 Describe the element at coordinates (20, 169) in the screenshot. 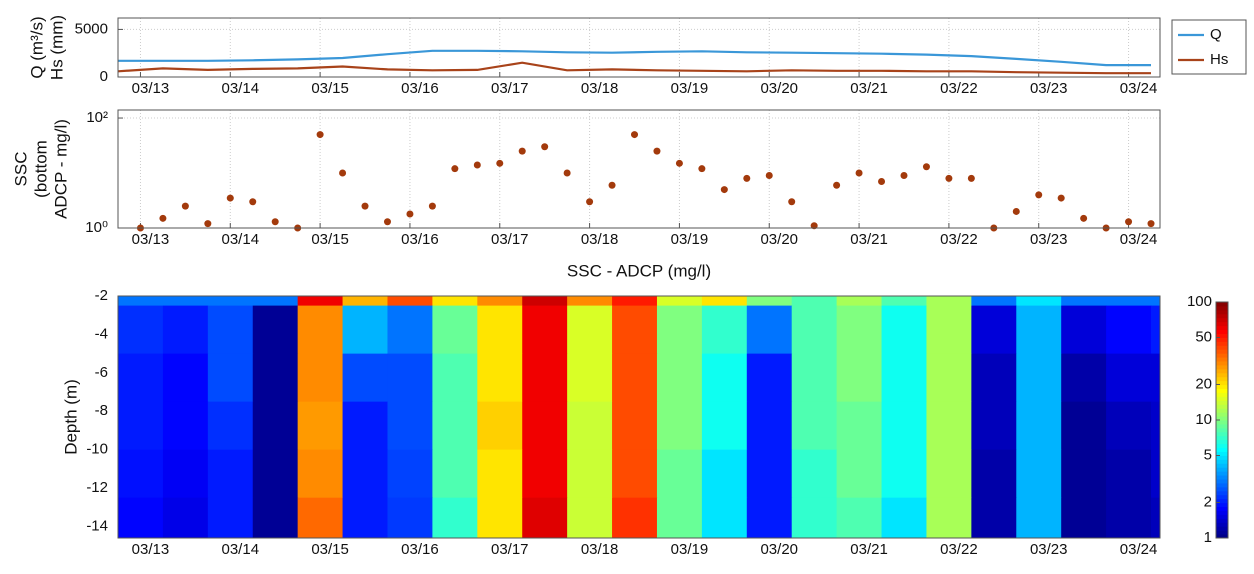

I see `y-axis-label: SSC` at that location.